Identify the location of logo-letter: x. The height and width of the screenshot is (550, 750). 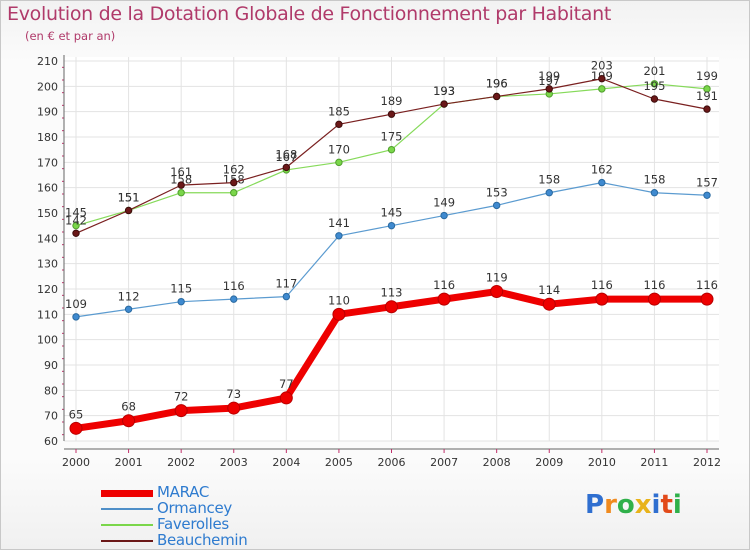
(643, 505).